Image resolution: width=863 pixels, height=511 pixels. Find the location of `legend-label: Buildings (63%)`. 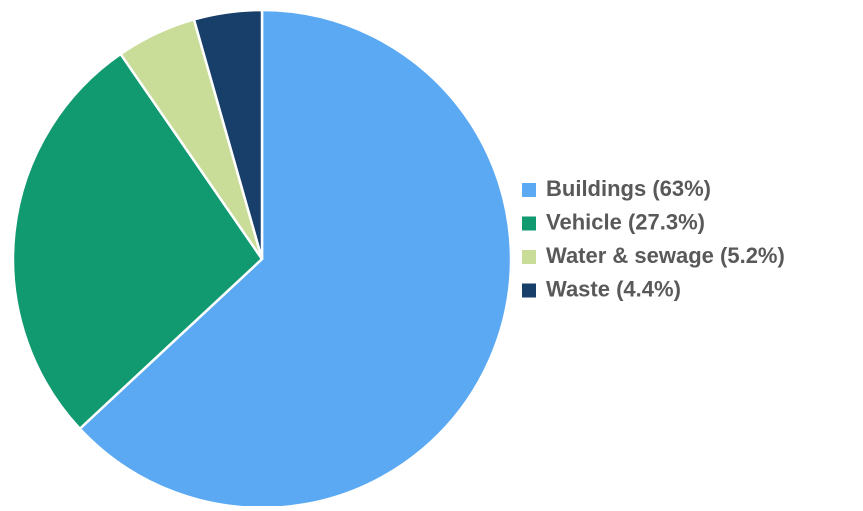

legend-label: Buildings (63%) is located at coordinates (628, 188).